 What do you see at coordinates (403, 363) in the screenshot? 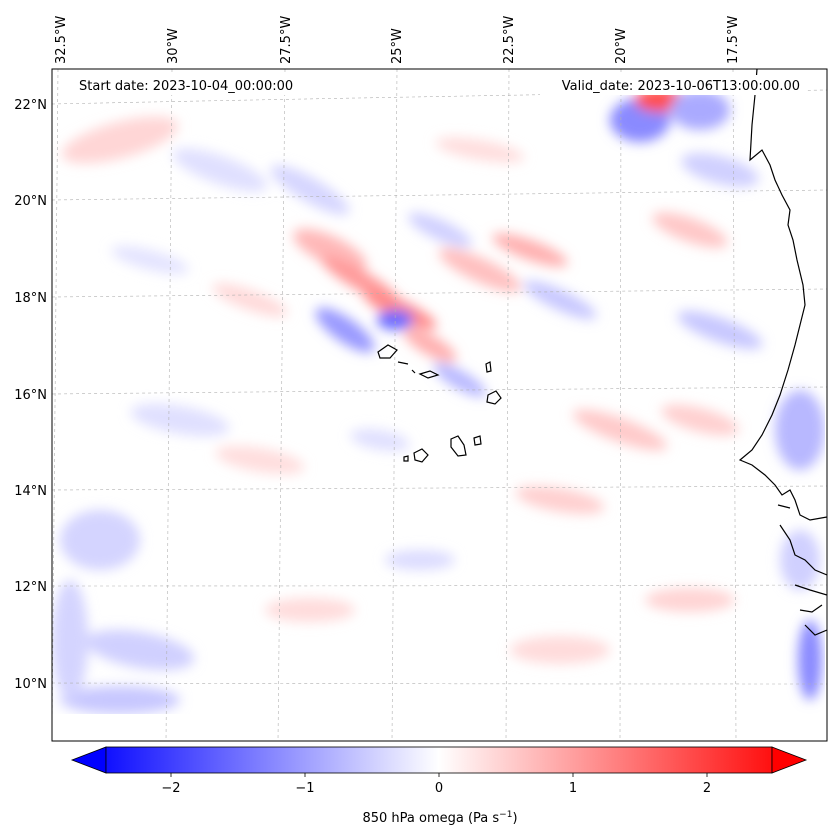
I see `island-sao-vicente` at bounding box center [403, 363].